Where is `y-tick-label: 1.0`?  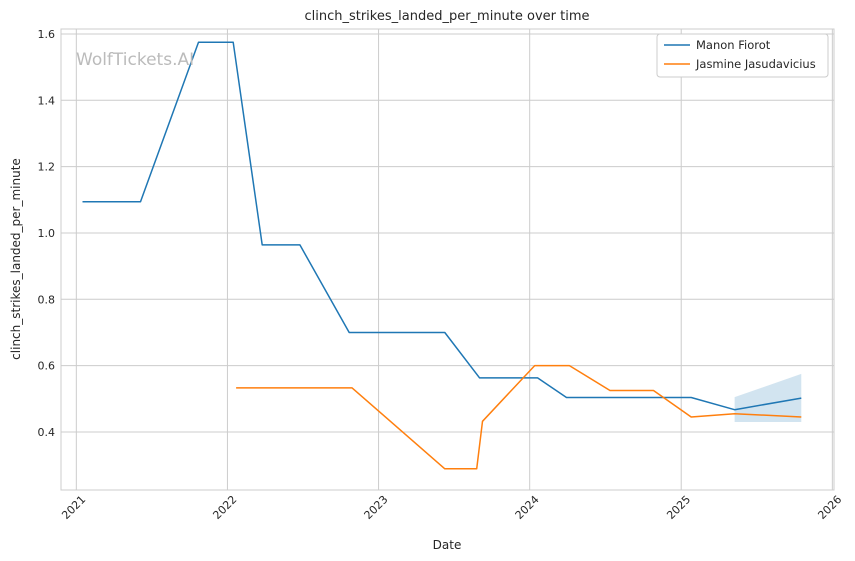 y-tick-label: 1.0 is located at coordinates (47, 233).